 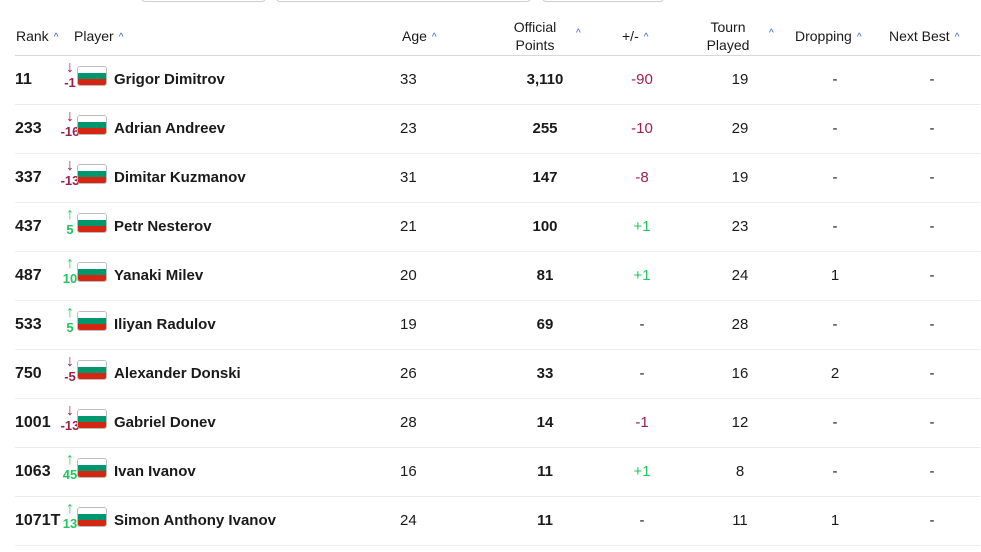 I want to click on arrow-down-icon: ↓, so click(x=70, y=165).